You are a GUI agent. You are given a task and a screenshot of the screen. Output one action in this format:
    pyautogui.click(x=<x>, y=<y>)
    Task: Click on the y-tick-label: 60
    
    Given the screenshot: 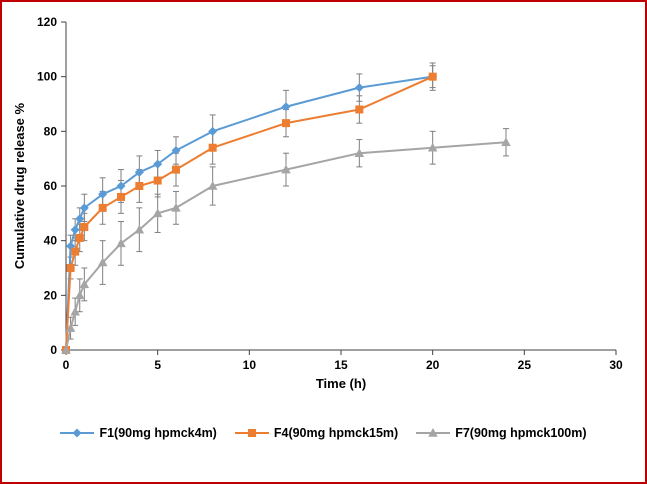 What is the action you would take?
    pyautogui.click(x=51, y=186)
    